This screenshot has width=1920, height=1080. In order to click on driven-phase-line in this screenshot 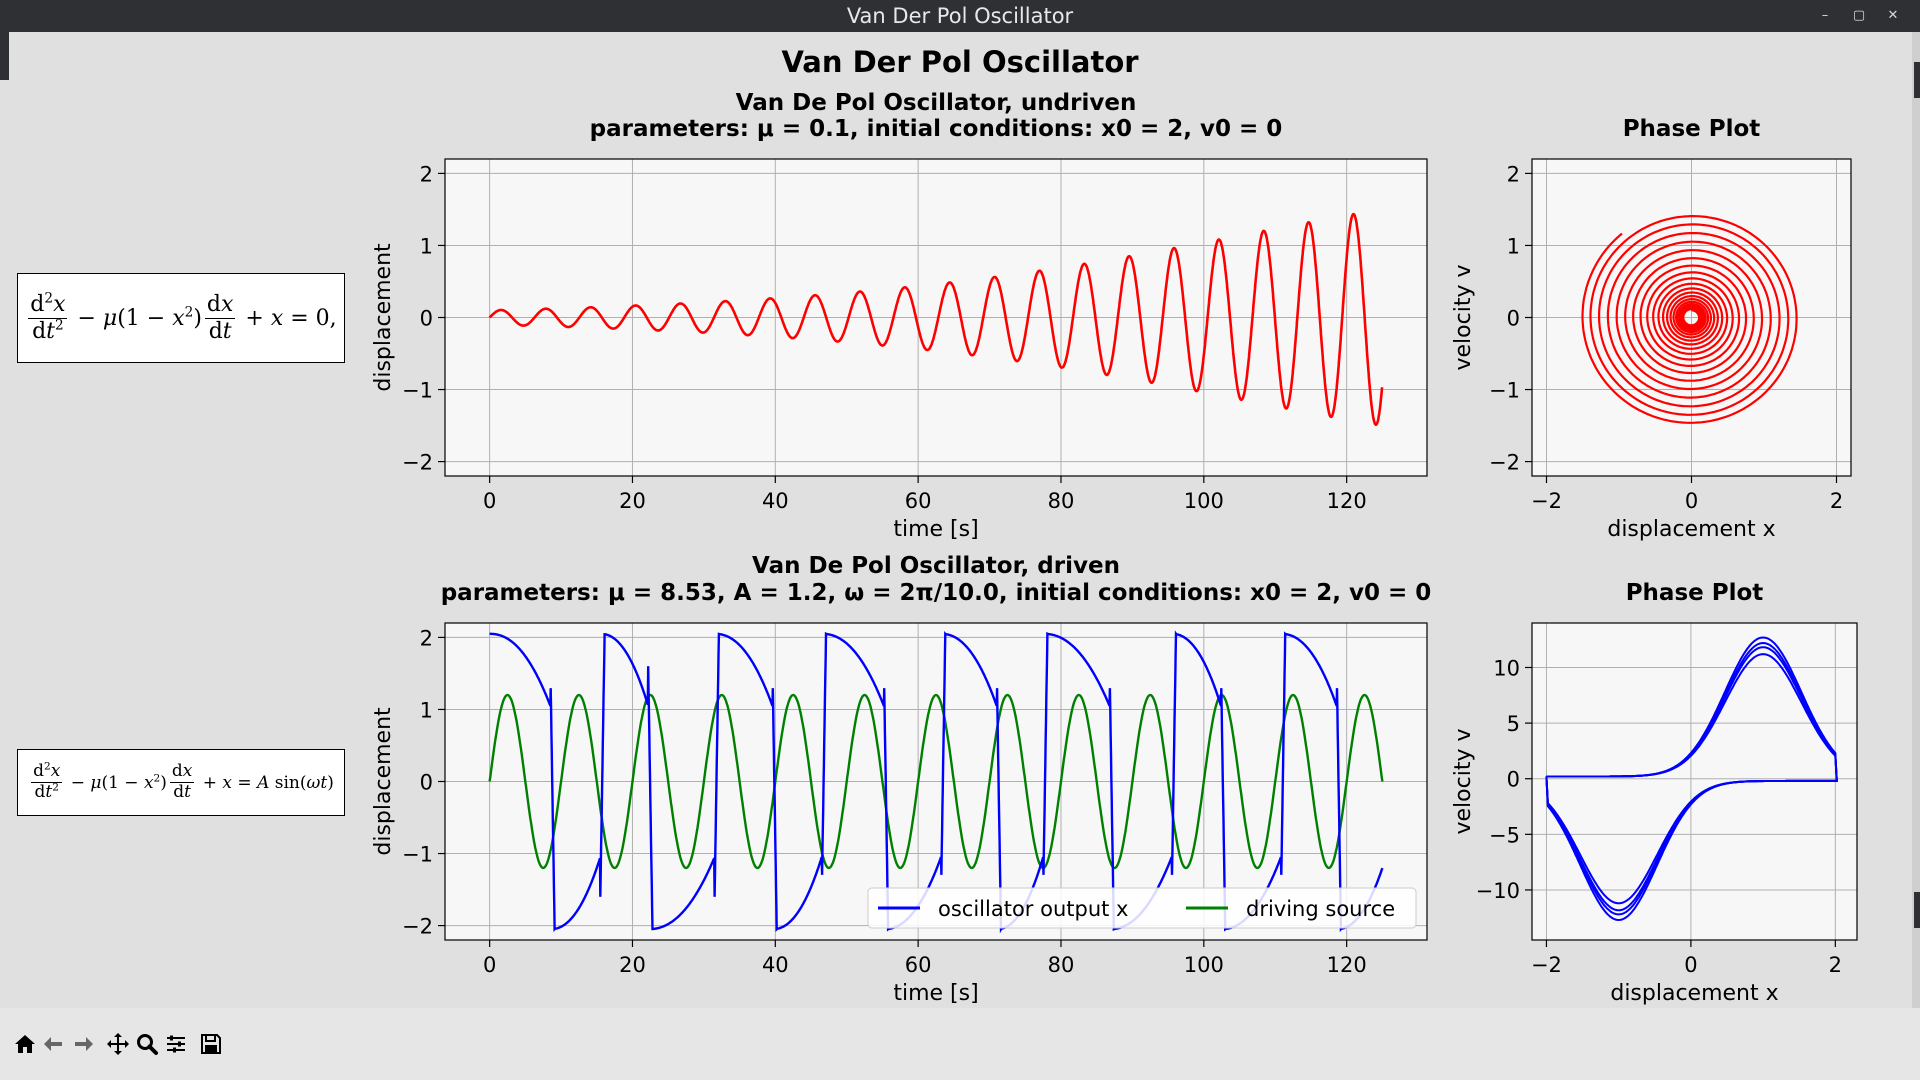, I will do `click(1691, 779)`.